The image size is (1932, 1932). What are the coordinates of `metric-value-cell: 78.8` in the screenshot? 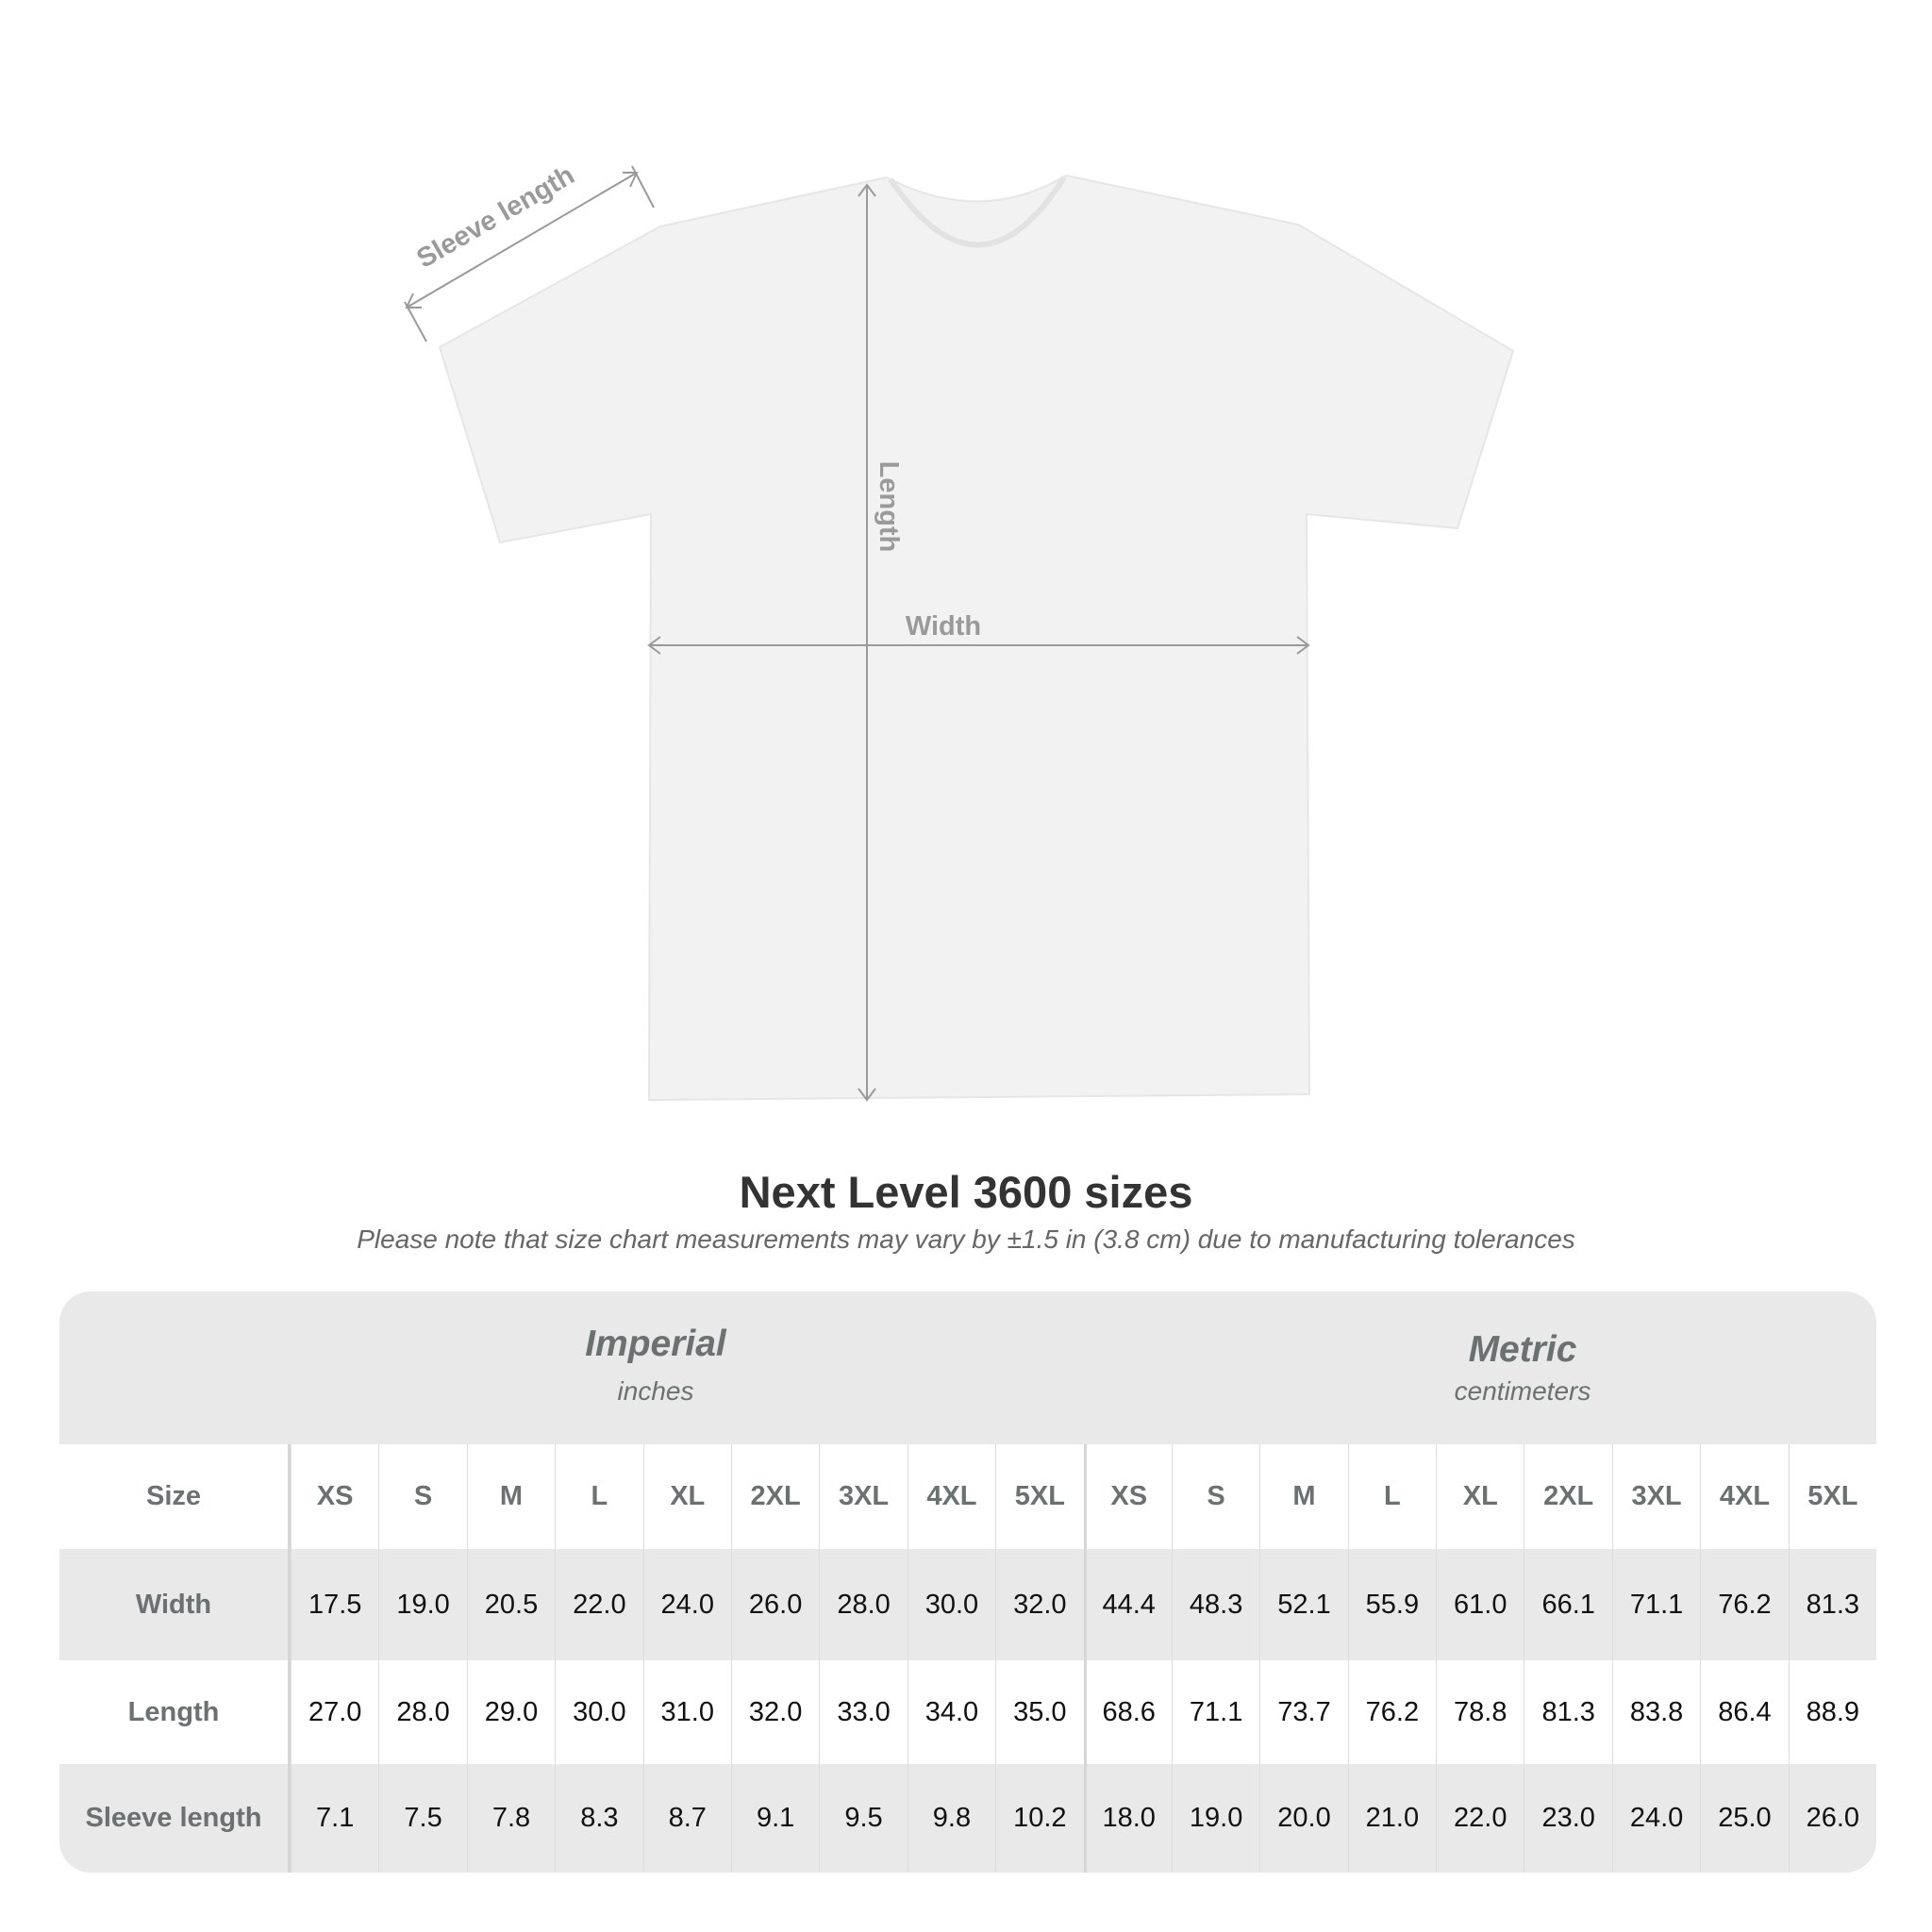 It's located at (1480, 1712).